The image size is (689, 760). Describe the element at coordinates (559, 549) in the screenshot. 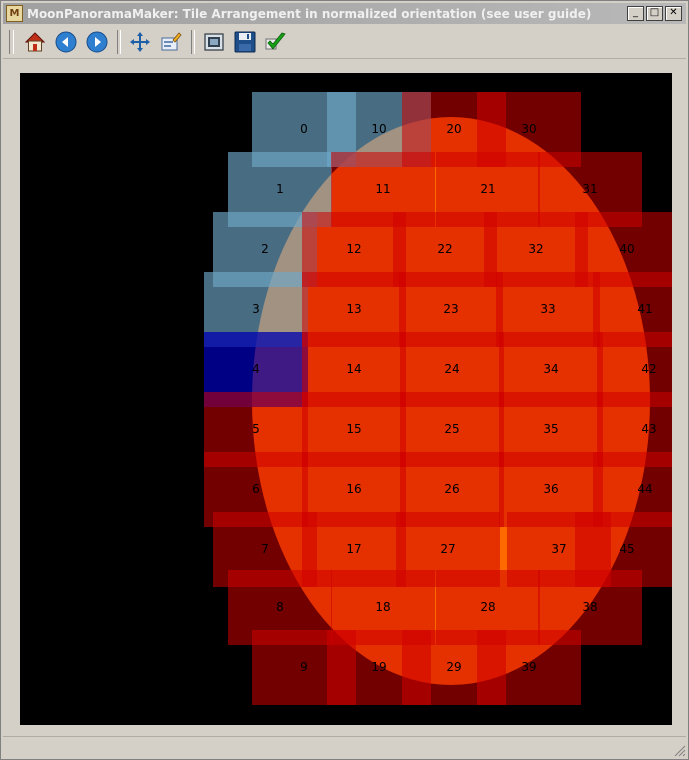

I see `tile-label: 37` at that location.